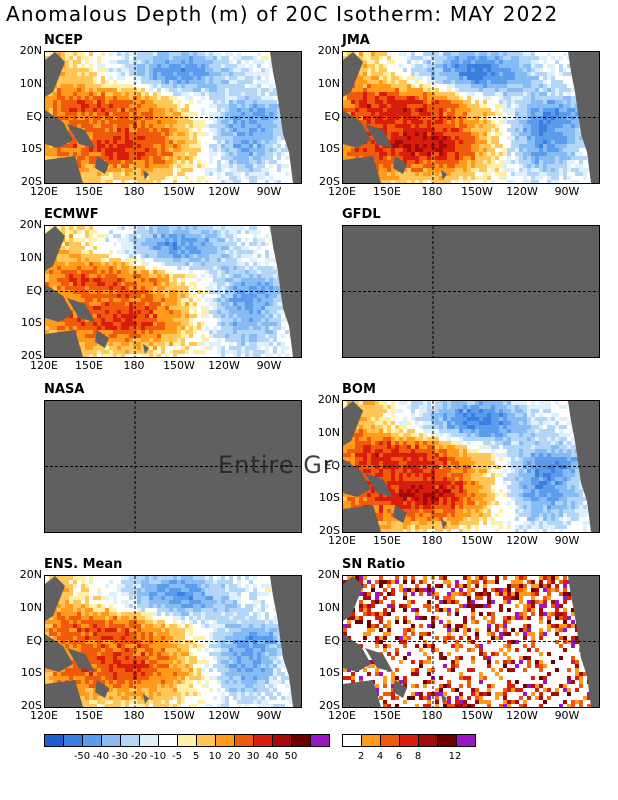 The image size is (618, 800). I want to click on panel-title: JMA, so click(356, 40).